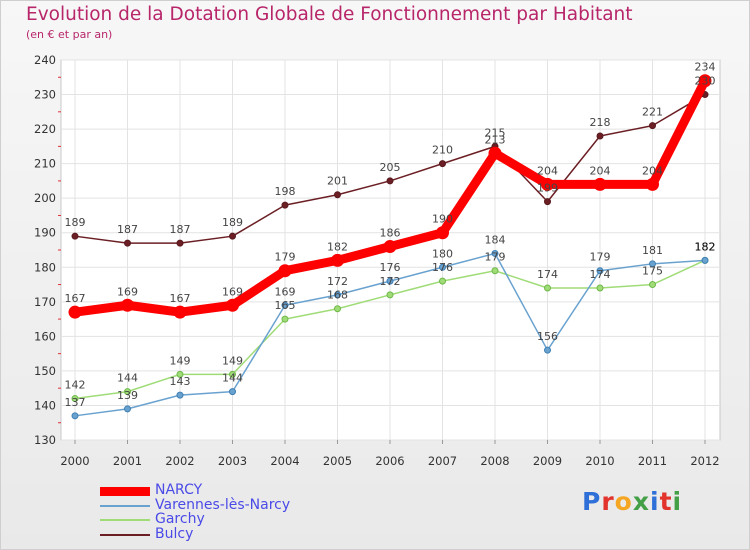 The height and width of the screenshot is (550, 750). I want to click on legend-item-varennes-l-s-narcy: Varennes-lès-Narcy, so click(215, 505).